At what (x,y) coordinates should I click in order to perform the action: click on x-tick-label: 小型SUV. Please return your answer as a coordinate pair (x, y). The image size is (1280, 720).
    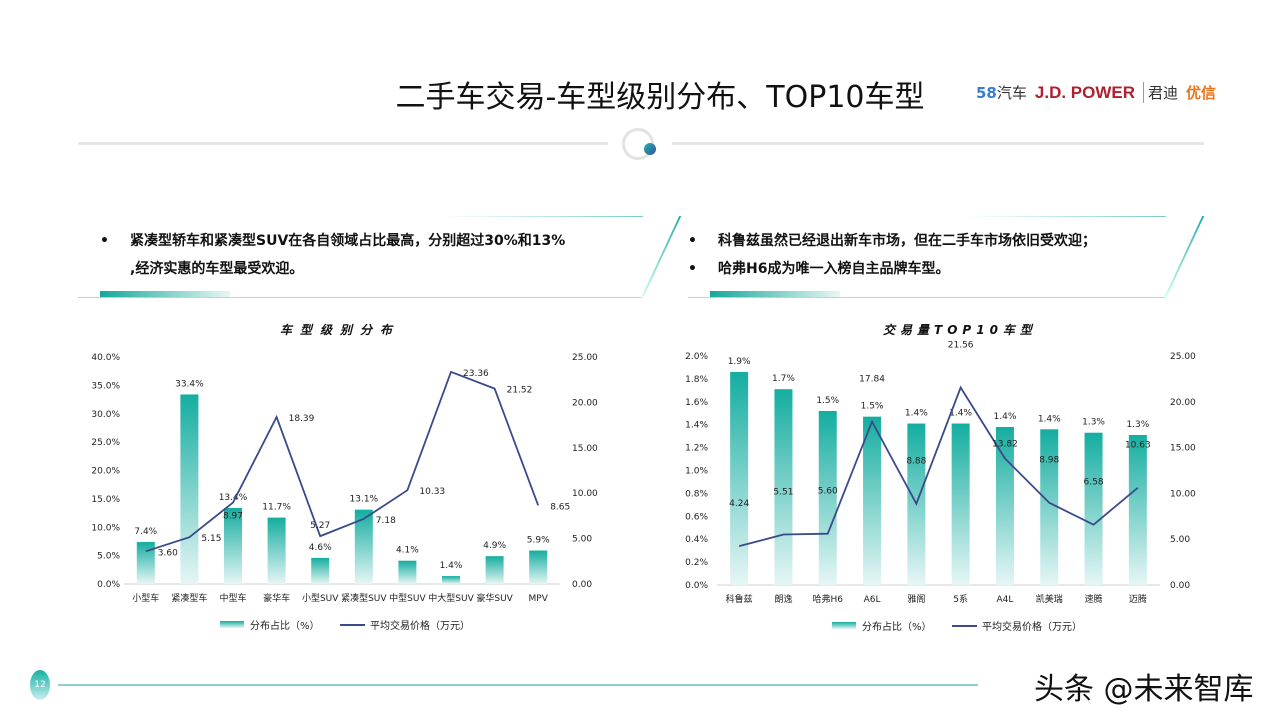
    Looking at the image, I should click on (320, 598).